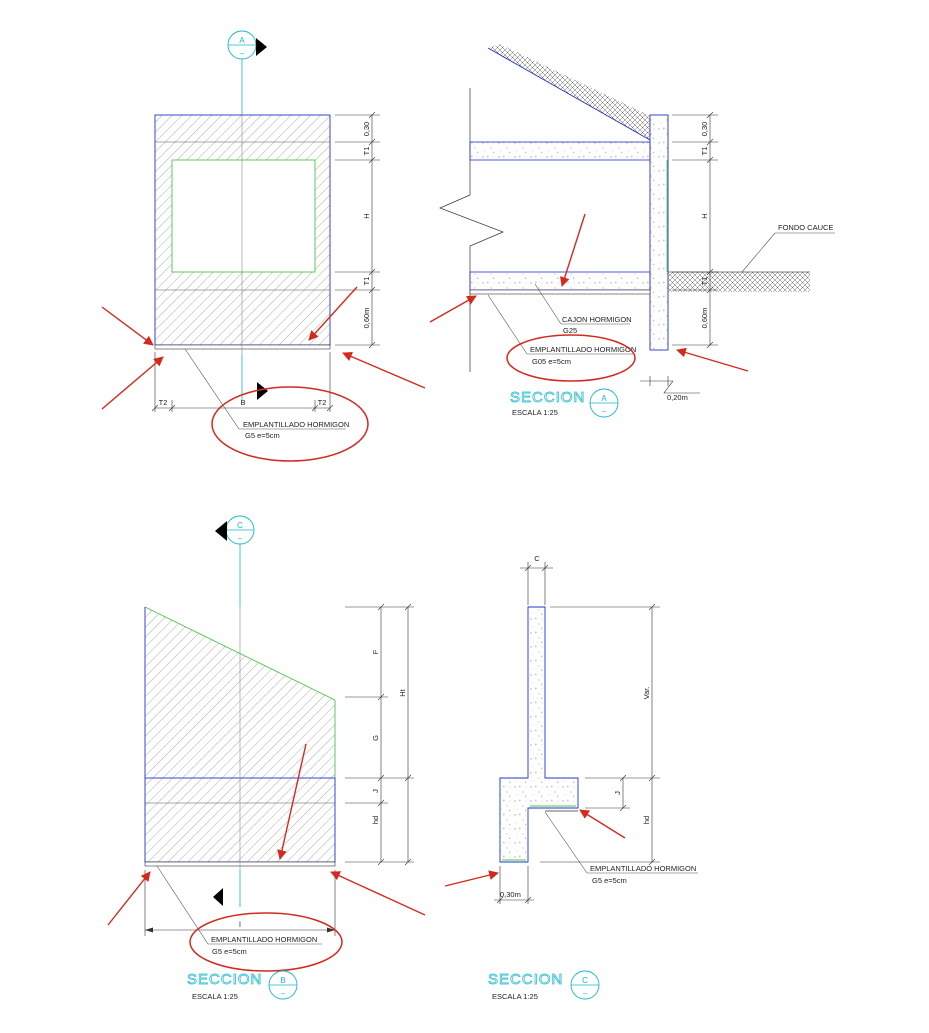  What do you see at coordinates (600, 734) in the screenshot?
I see `vertical-dimension: Var. J hd` at bounding box center [600, 734].